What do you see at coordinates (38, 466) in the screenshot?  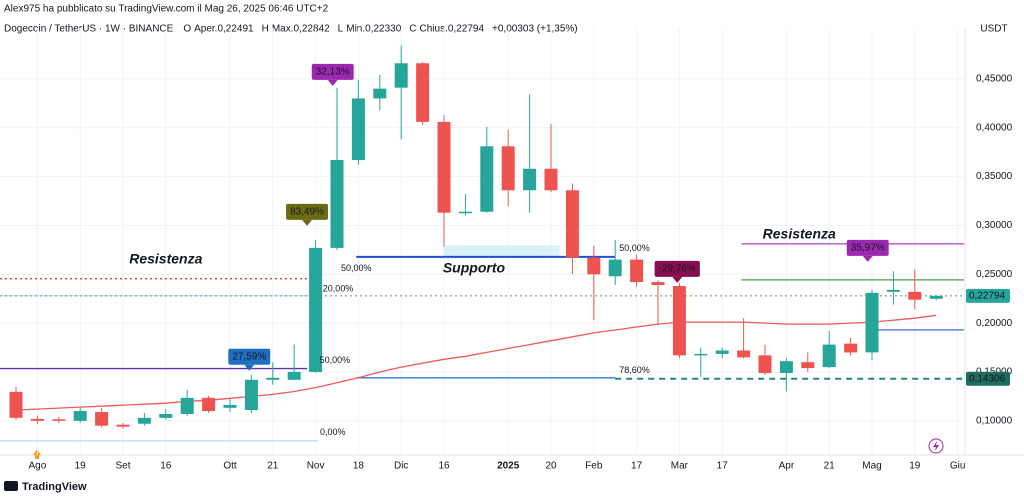 I see `x-tick-label: Ago` at bounding box center [38, 466].